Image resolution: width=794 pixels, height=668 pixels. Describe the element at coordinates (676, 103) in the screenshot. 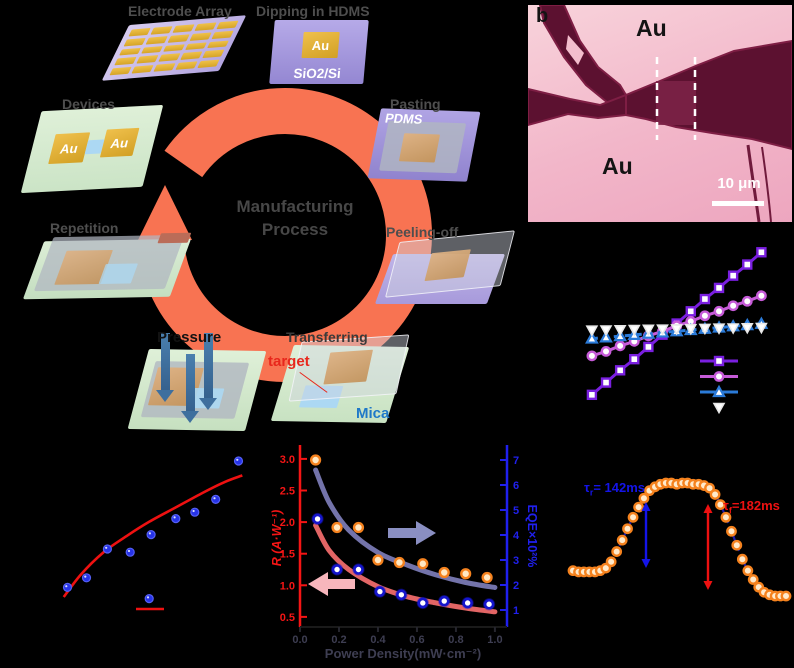

I see `suspended-flake-region` at that location.